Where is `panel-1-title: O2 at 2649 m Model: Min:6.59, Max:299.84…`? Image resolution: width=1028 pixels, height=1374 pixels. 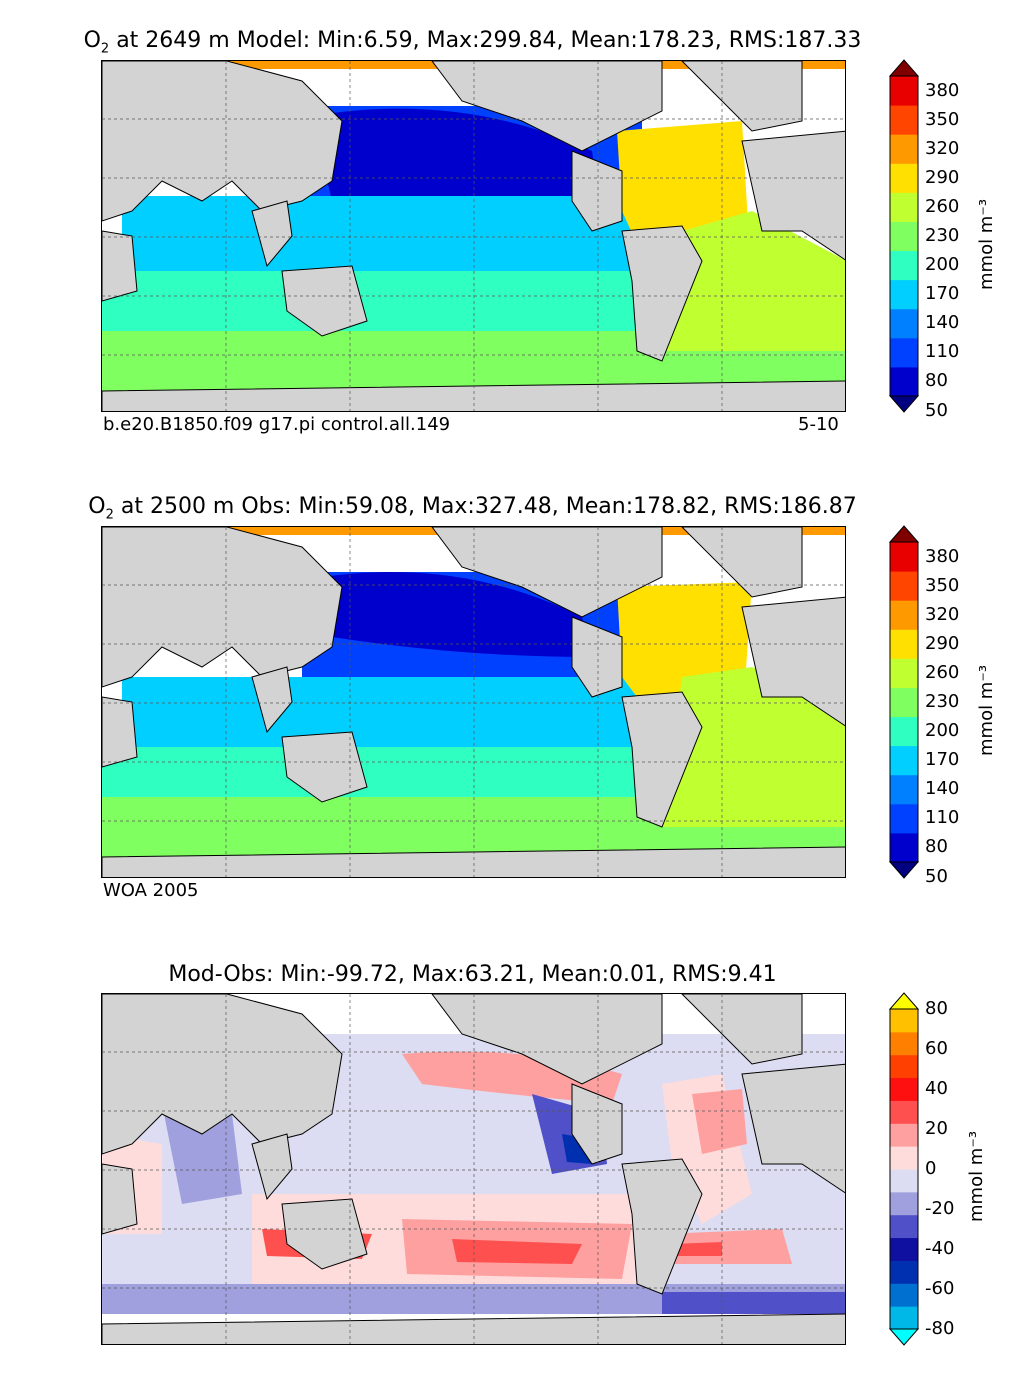 panel-1-title: O2 at 2649 m Model: Min:6.59, Max:299.84… is located at coordinates (472, 42).